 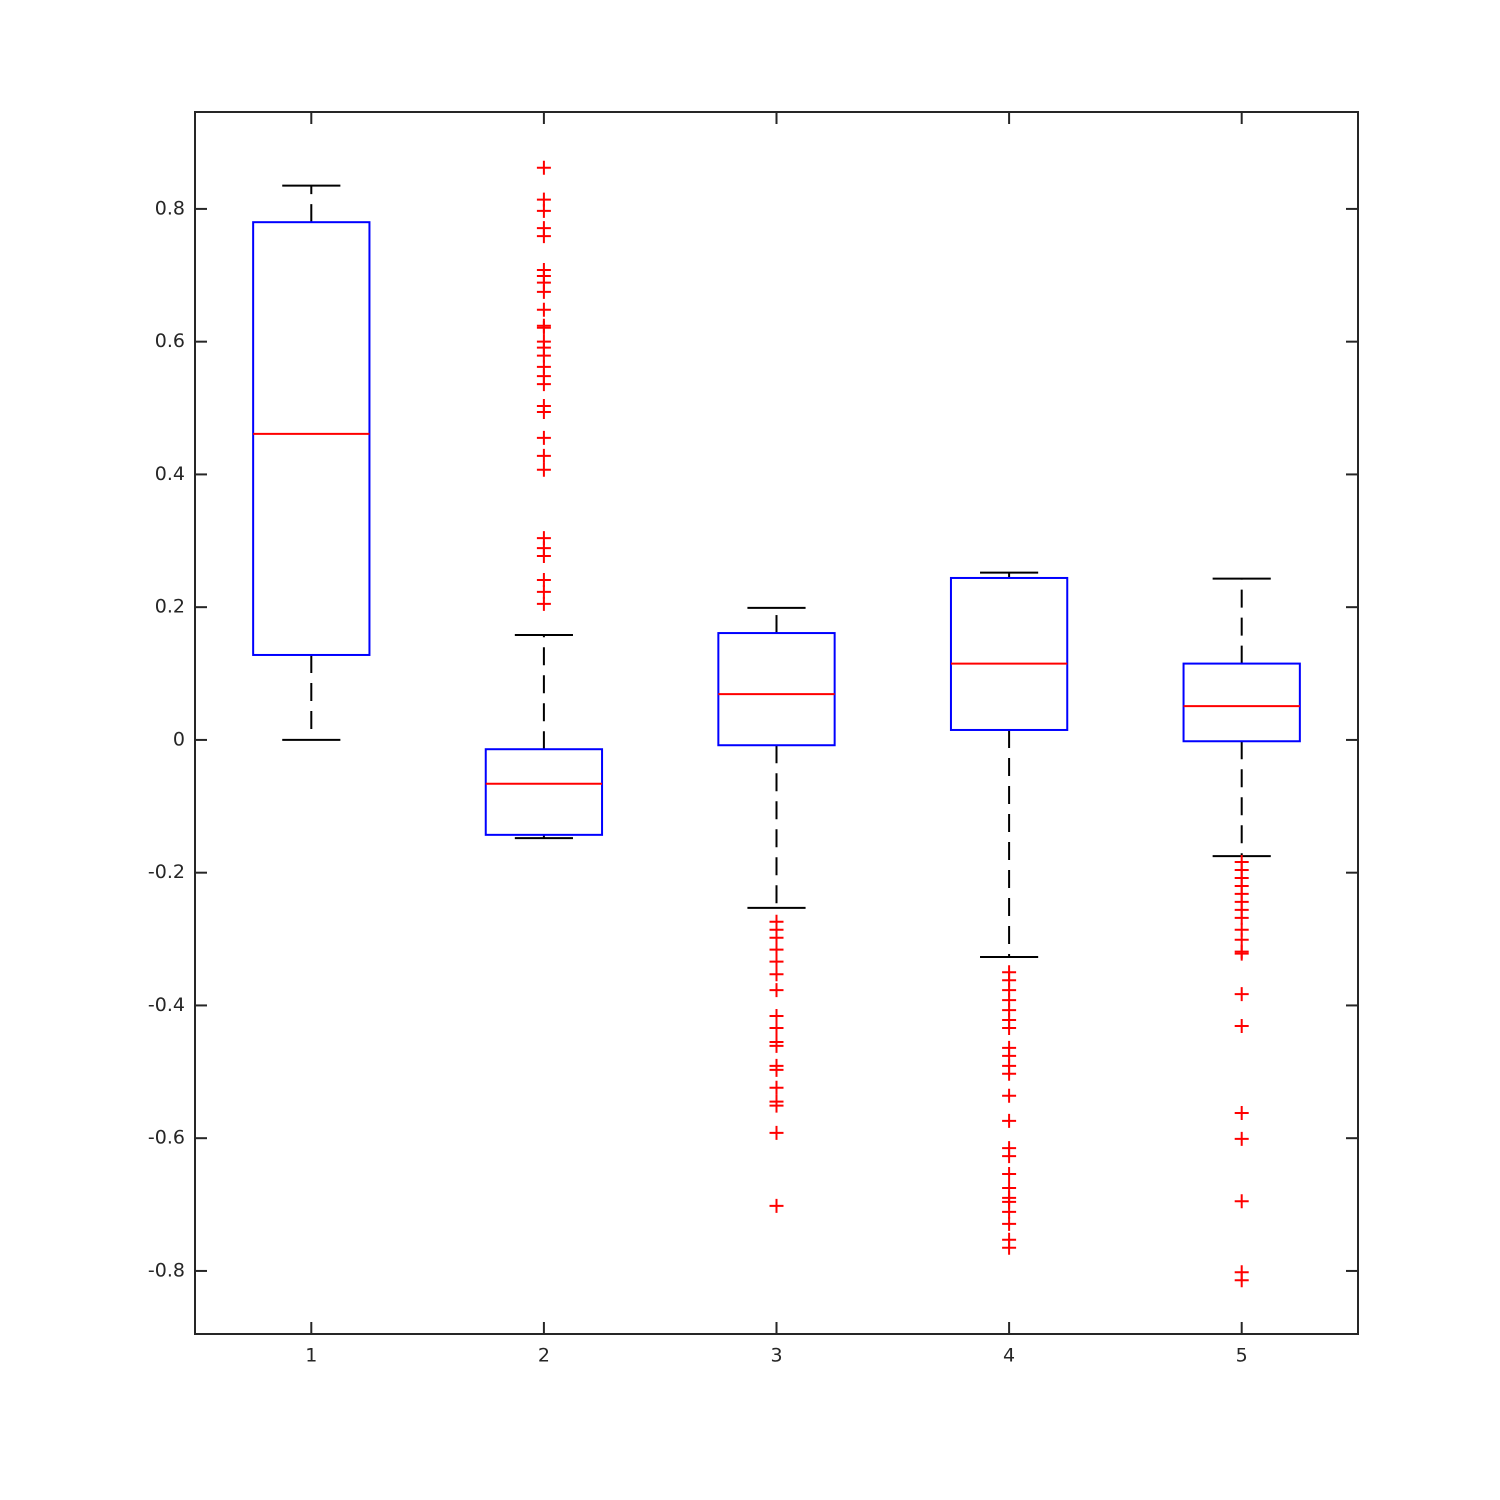 What do you see at coordinates (170, 474) in the screenshot?
I see `y-tick-label: 0.4` at bounding box center [170, 474].